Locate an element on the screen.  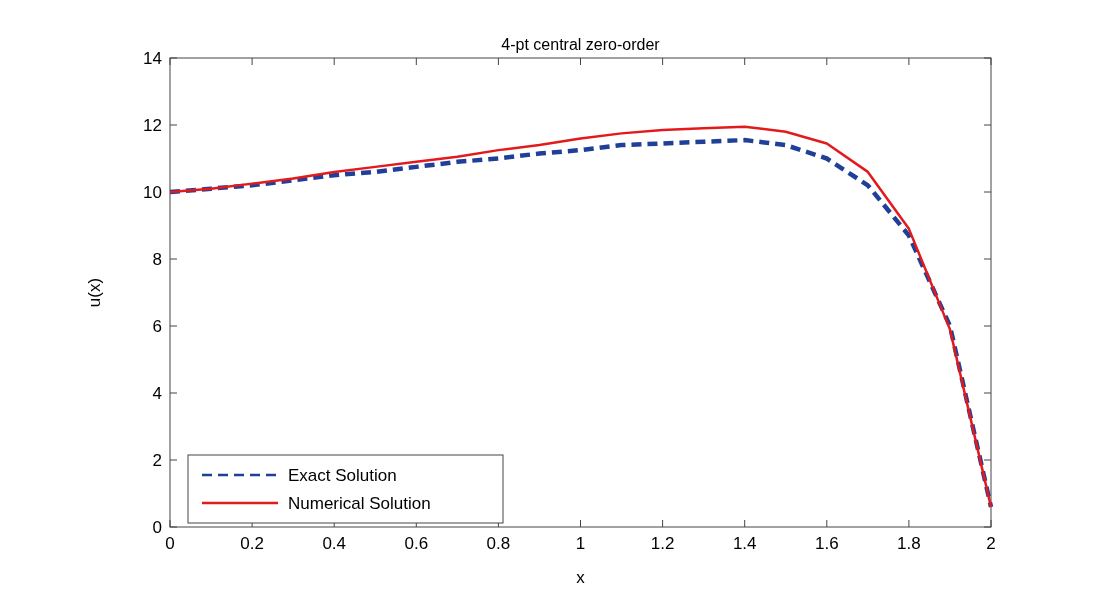
y-tick-label: 10 is located at coordinates (152, 192).